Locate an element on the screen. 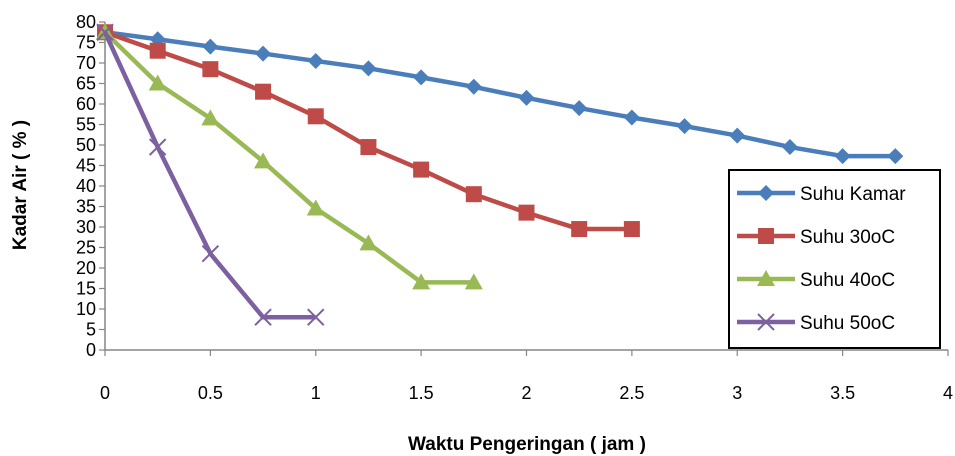 This screenshot has width=955, height=456. x-tick-label: 2.5 is located at coordinates (631, 393).